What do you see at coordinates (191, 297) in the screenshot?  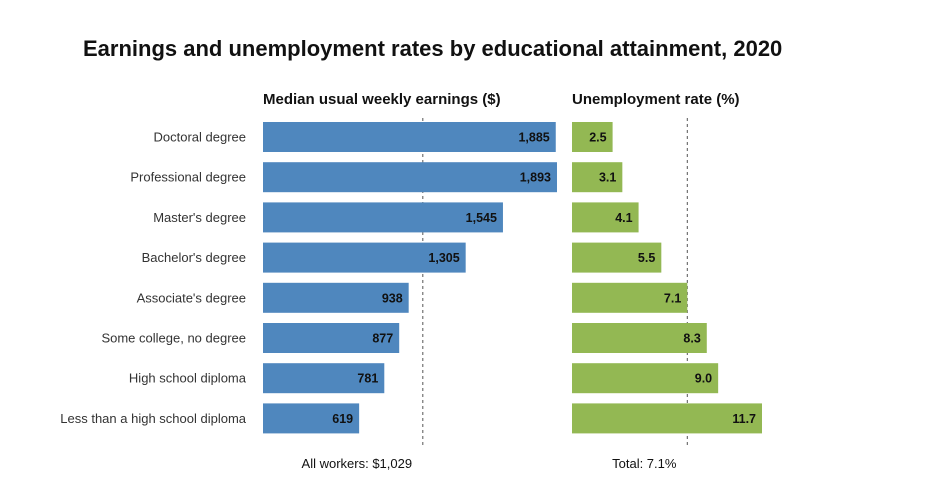 I see `category-label: Associate's degree` at bounding box center [191, 297].